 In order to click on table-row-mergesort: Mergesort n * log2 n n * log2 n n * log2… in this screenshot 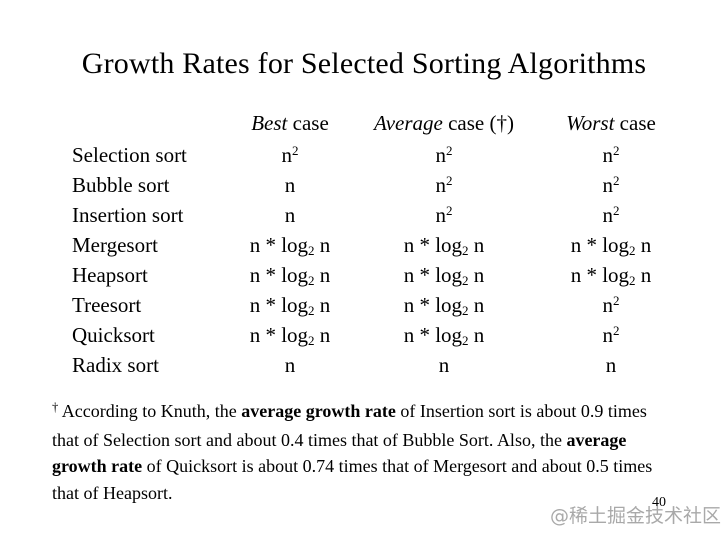, I will do `click(382, 245)`.